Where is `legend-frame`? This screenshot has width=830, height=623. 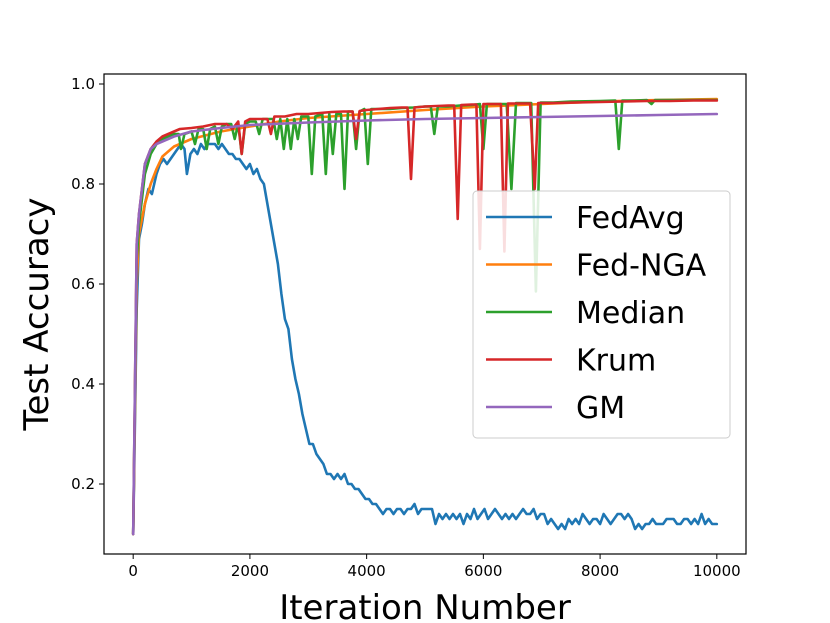 legend-frame is located at coordinates (601, 314).